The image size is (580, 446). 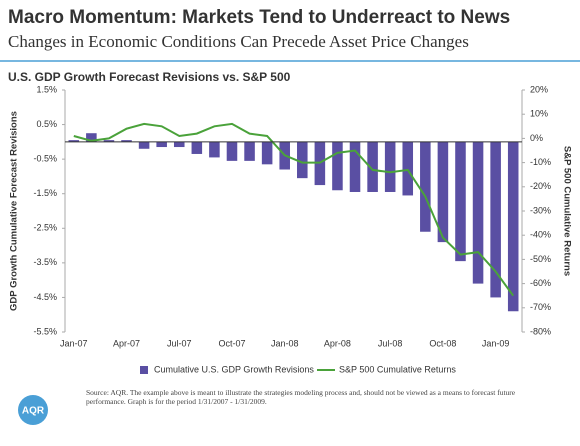 I want to click on legend-swatch, so click(x=144, y=370).